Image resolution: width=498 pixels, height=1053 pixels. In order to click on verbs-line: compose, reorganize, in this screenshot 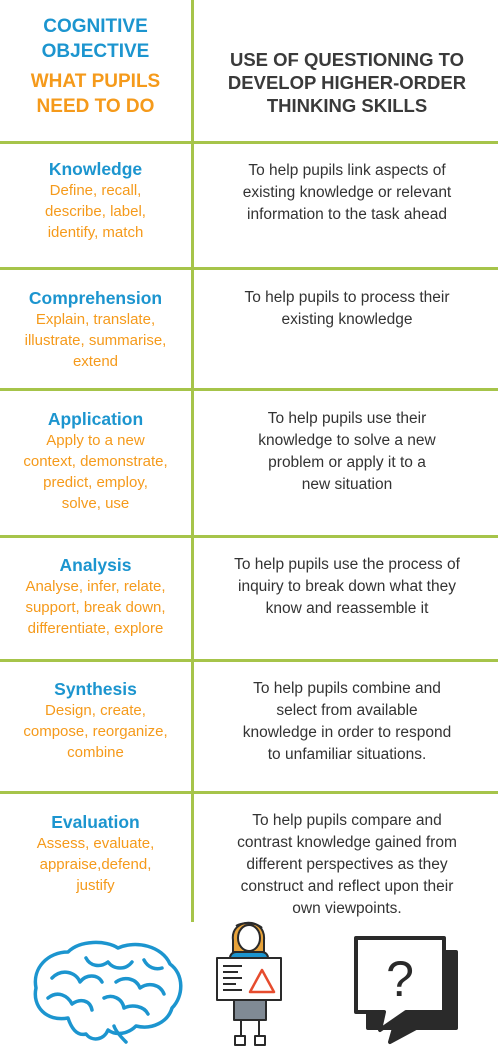, I will do `click(95, 731)`.